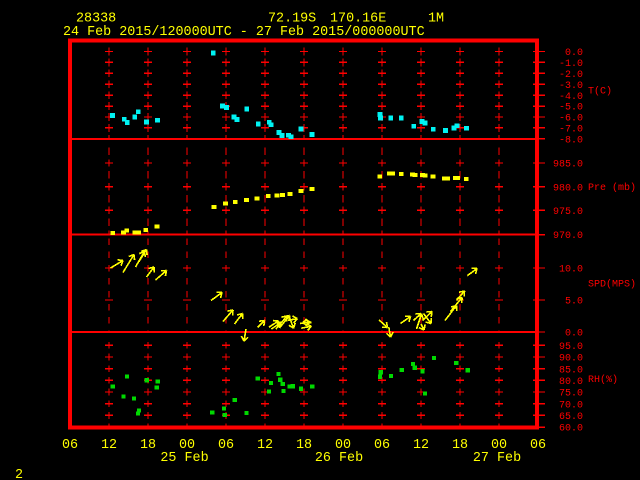 The height and width of the screenshot is (480, 640). Describe the element at coordinates (358, 19) in the screenshot. I see `svg-text: 170.16E` at that location.